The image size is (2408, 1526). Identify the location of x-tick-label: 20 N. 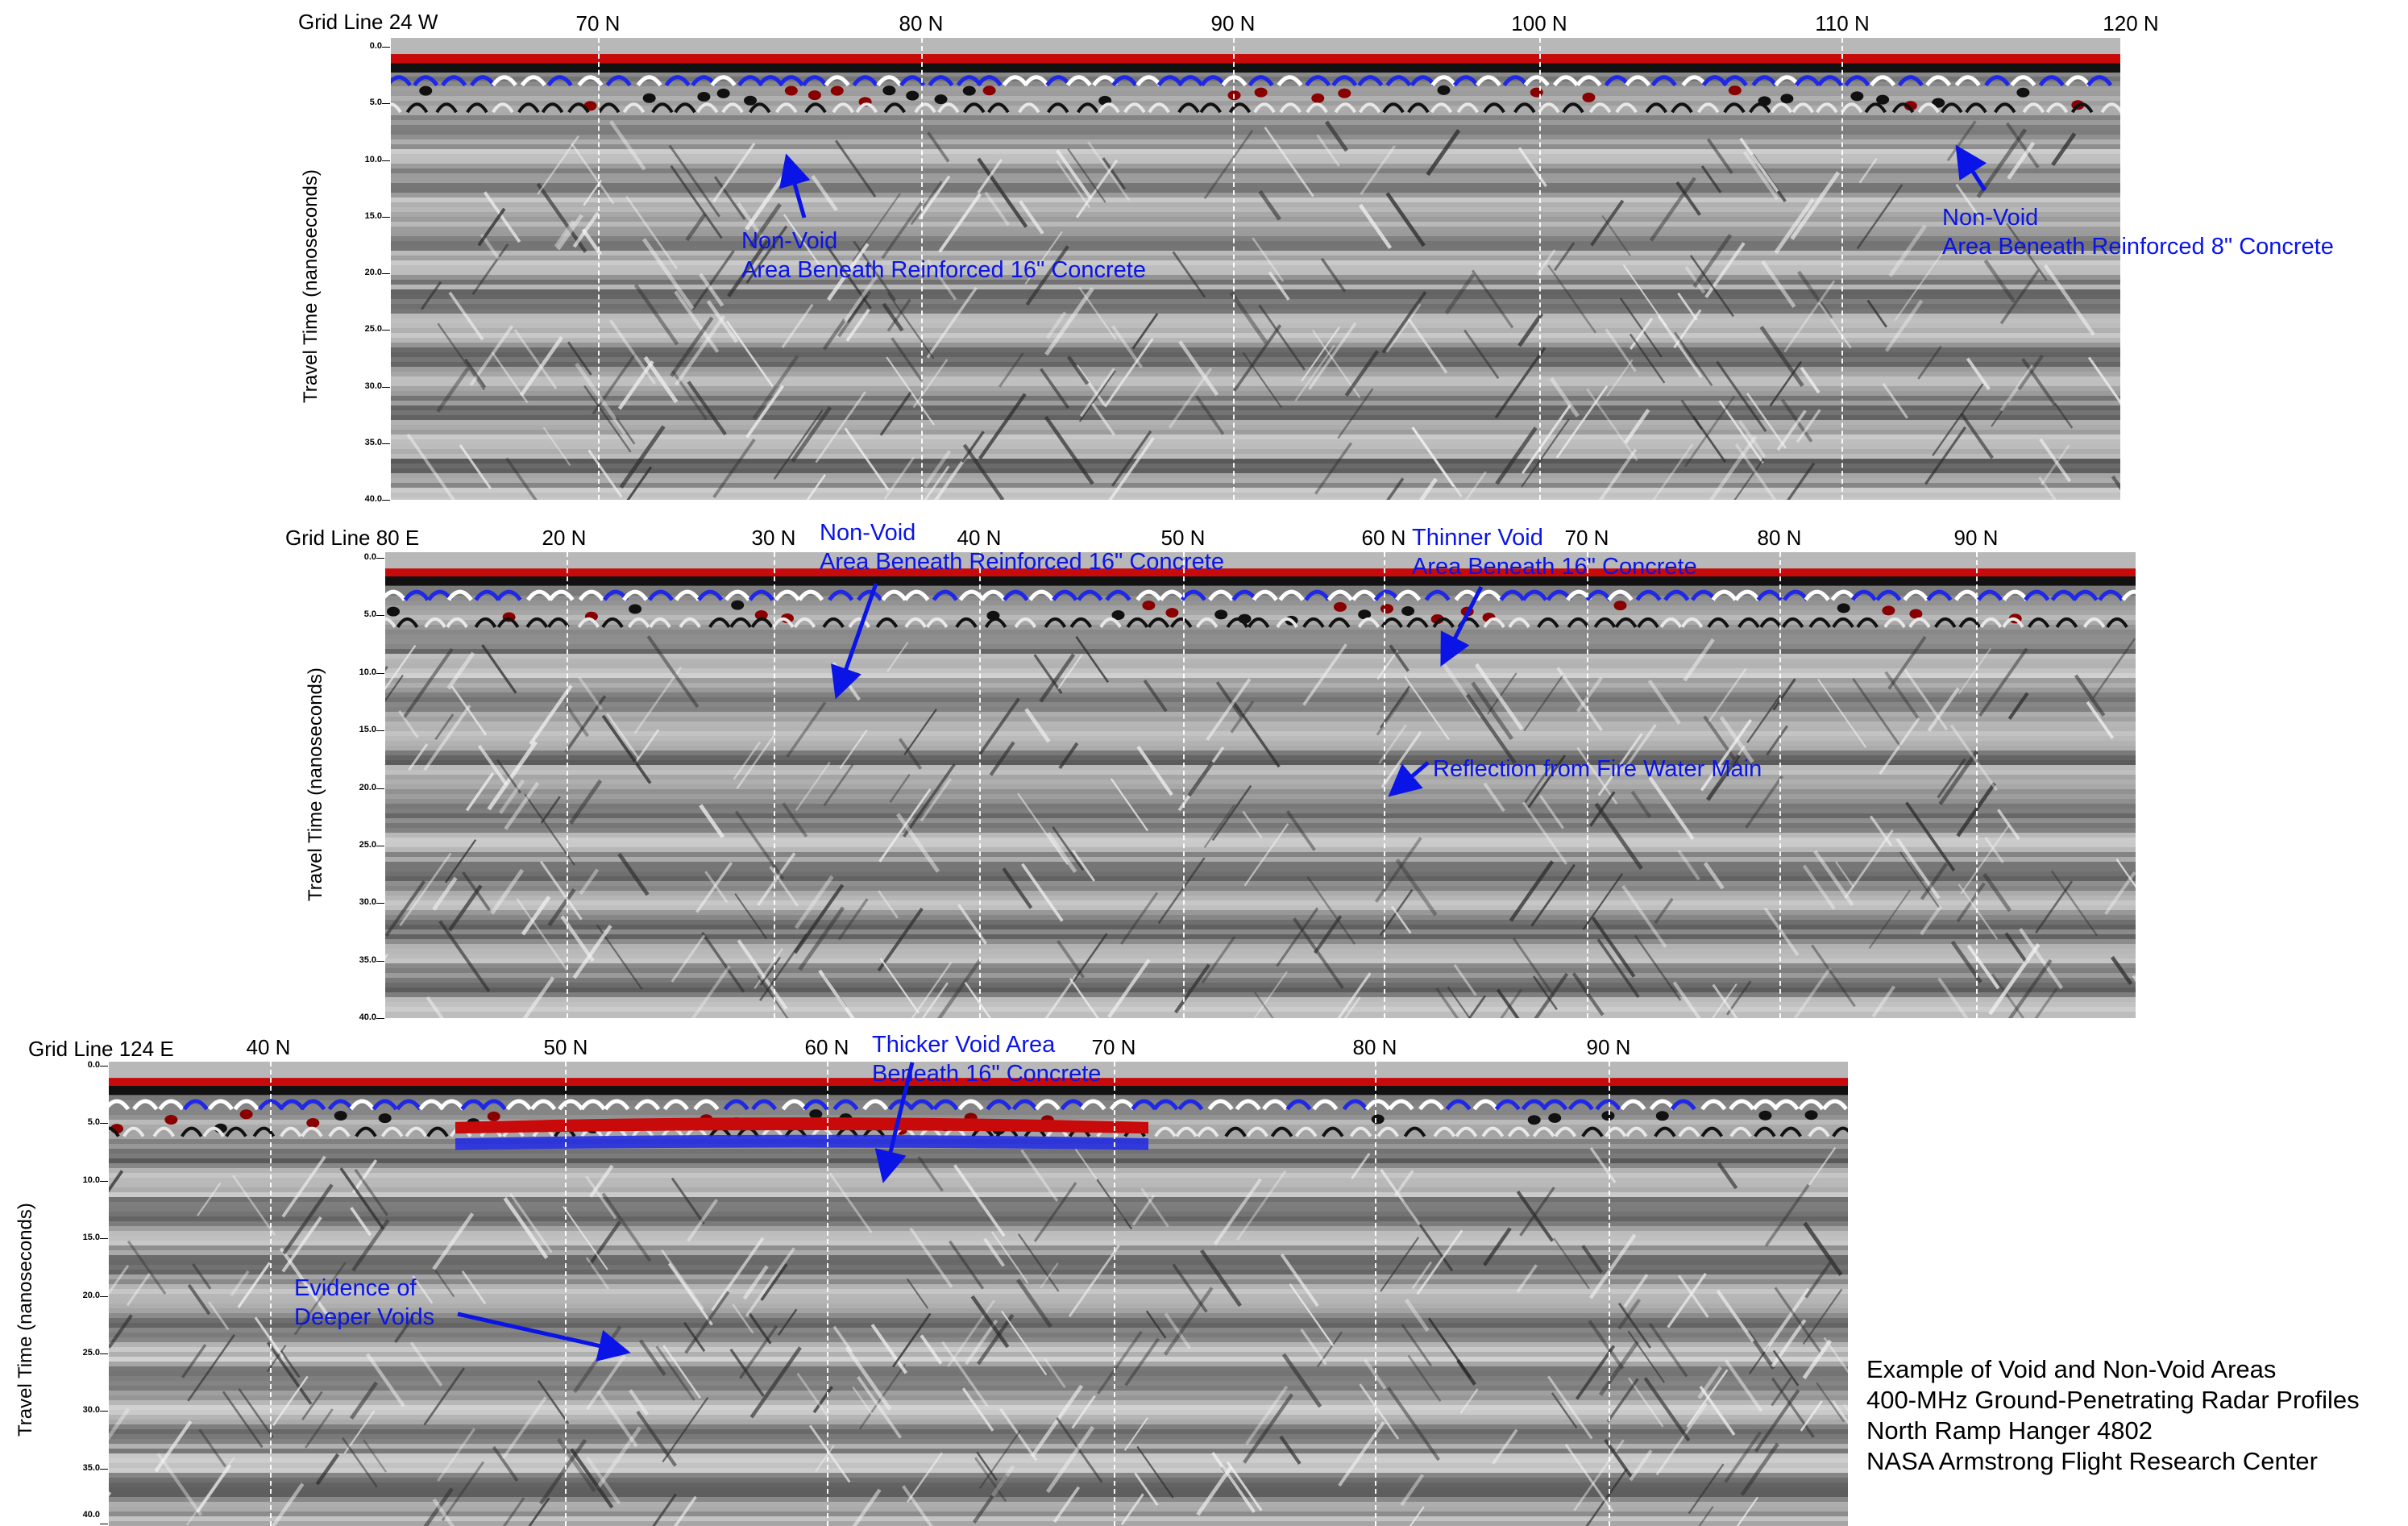
(565, 538).